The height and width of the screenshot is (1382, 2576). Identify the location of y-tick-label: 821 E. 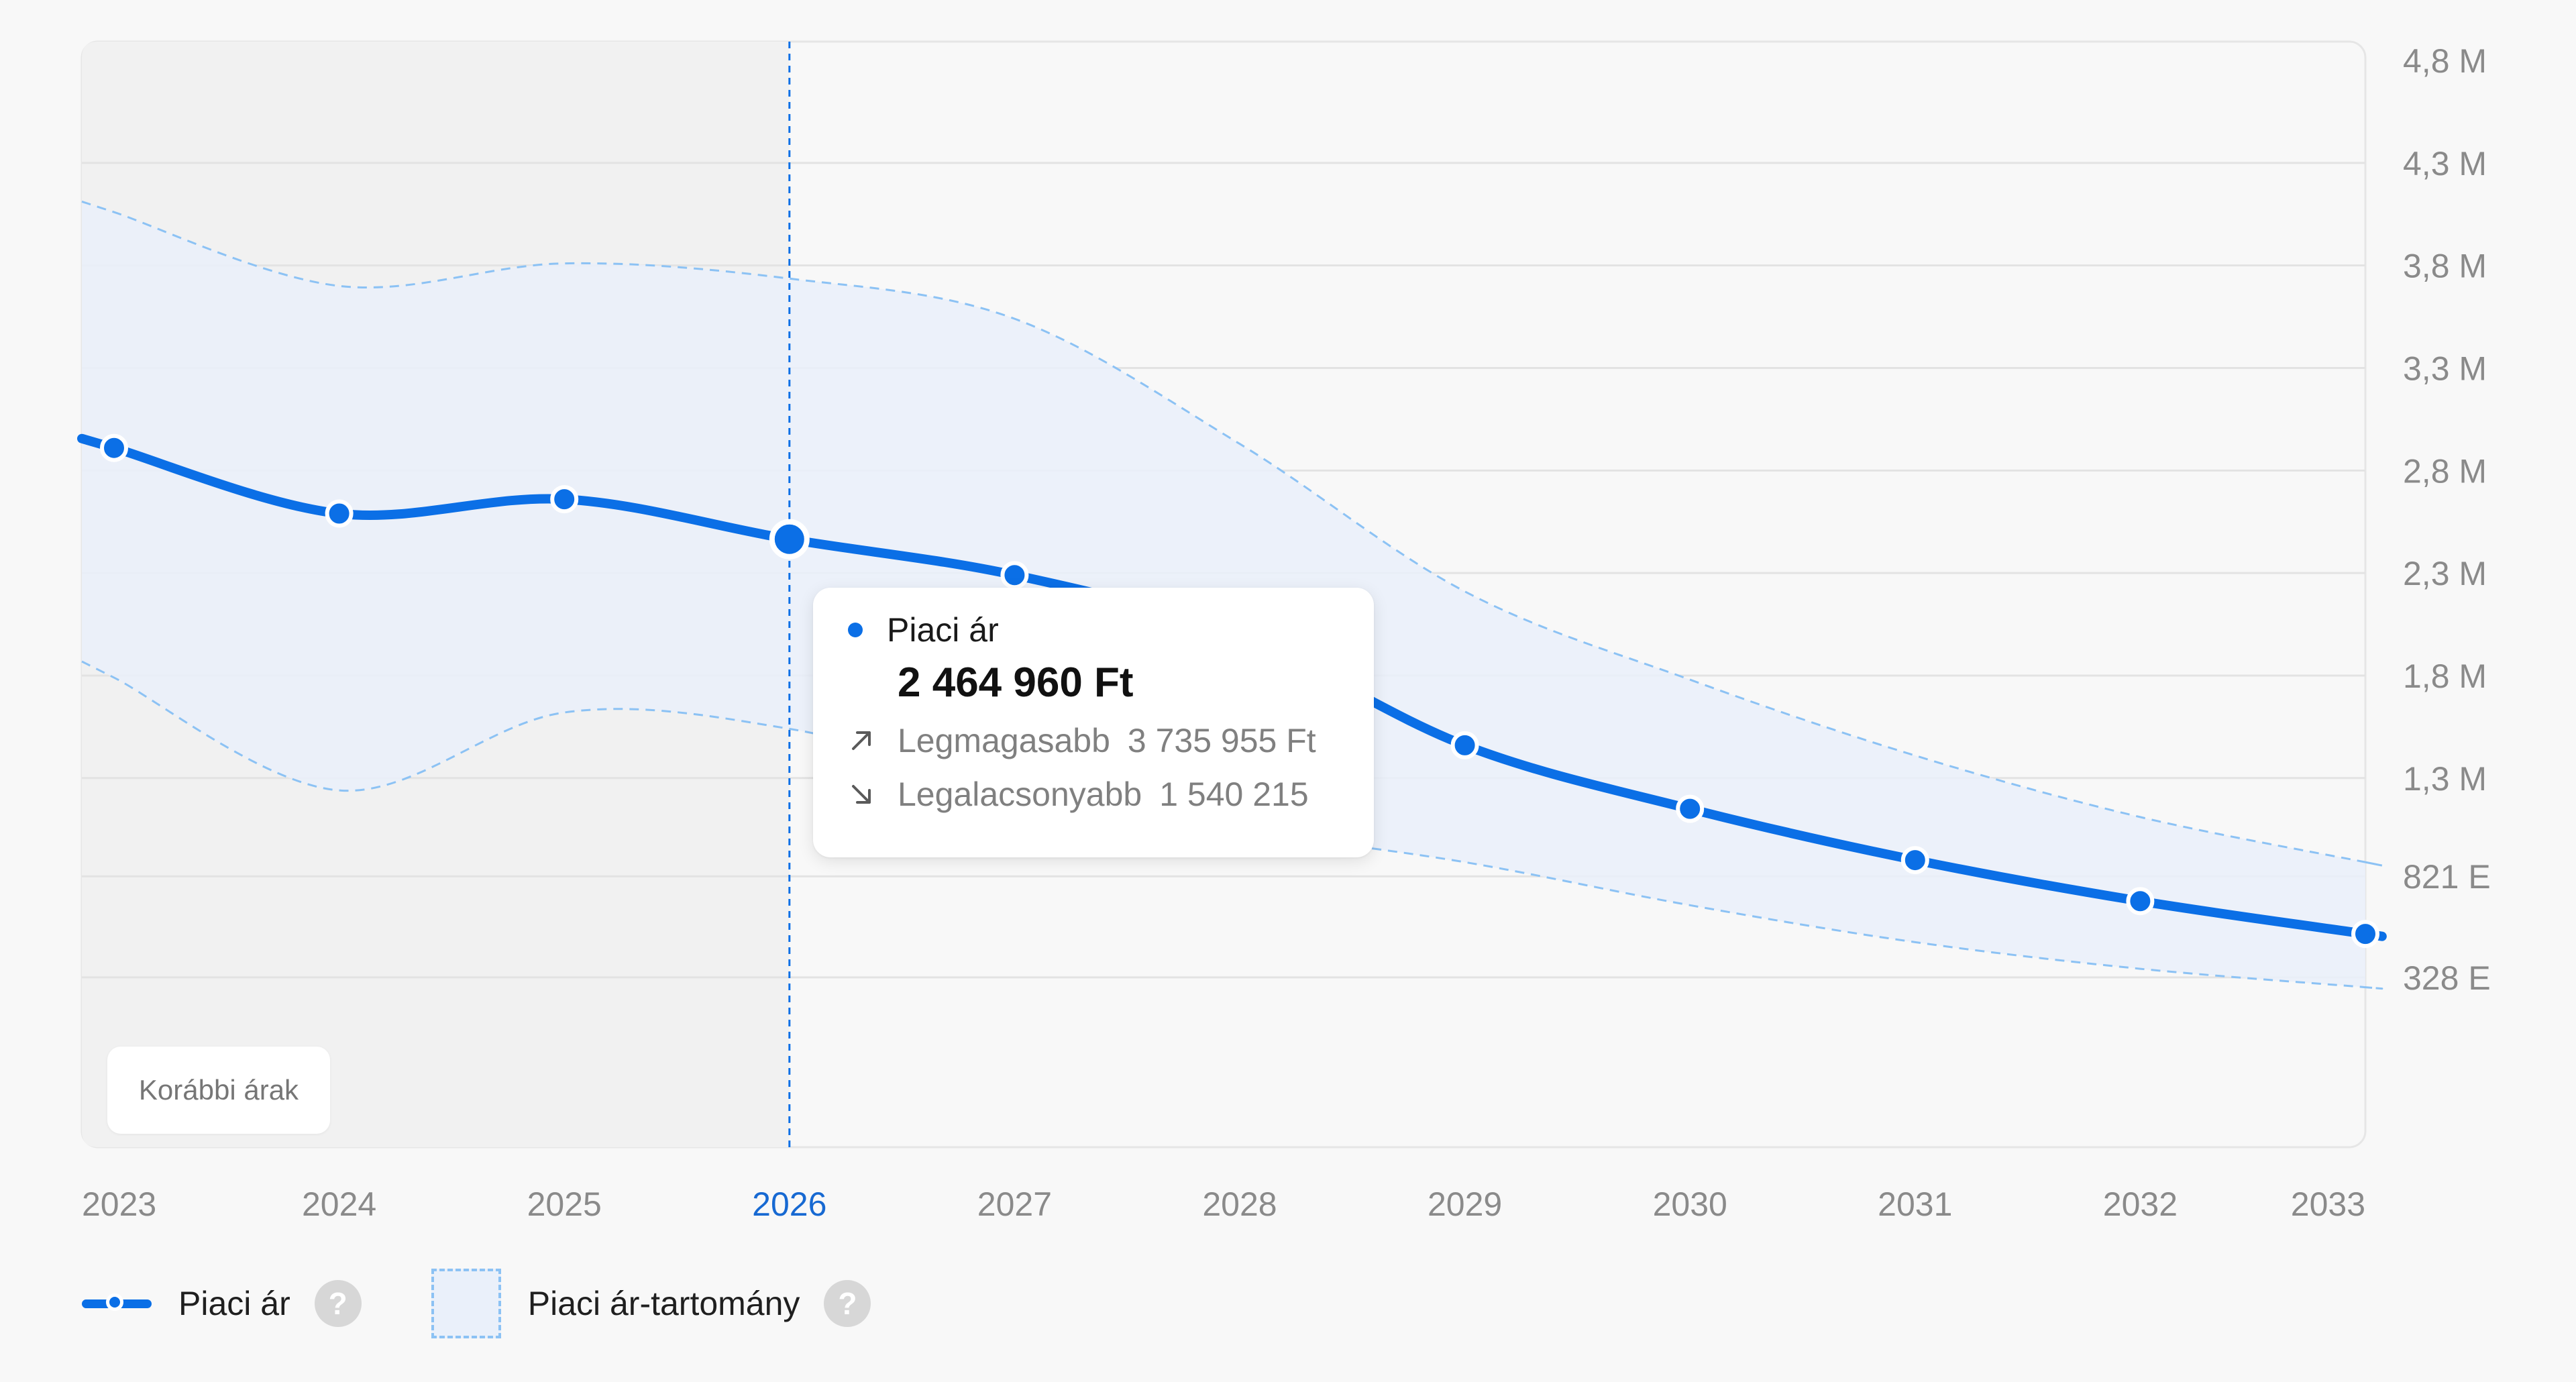
(2447, 877).